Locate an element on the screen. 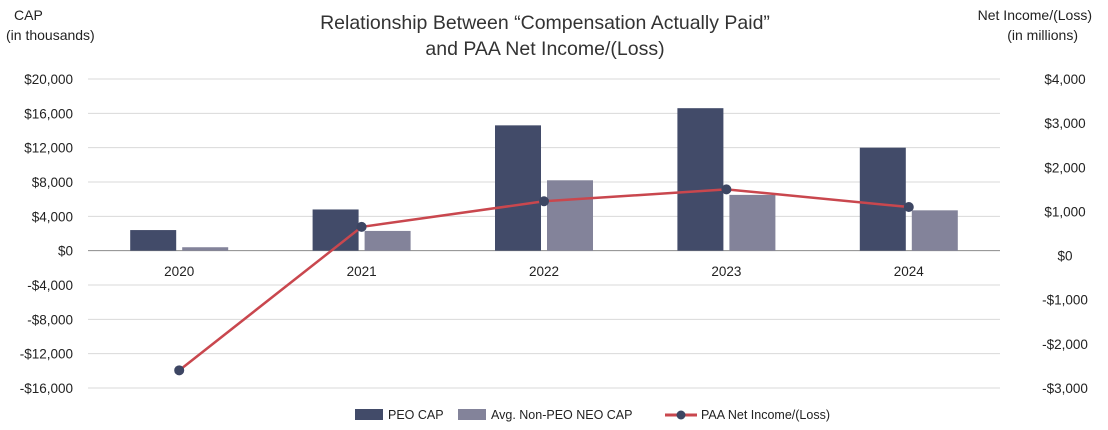 This screenshot has width=1108, height=430. legend-swatch-non-peo-neo-cap is located at coordinates (472, 414).